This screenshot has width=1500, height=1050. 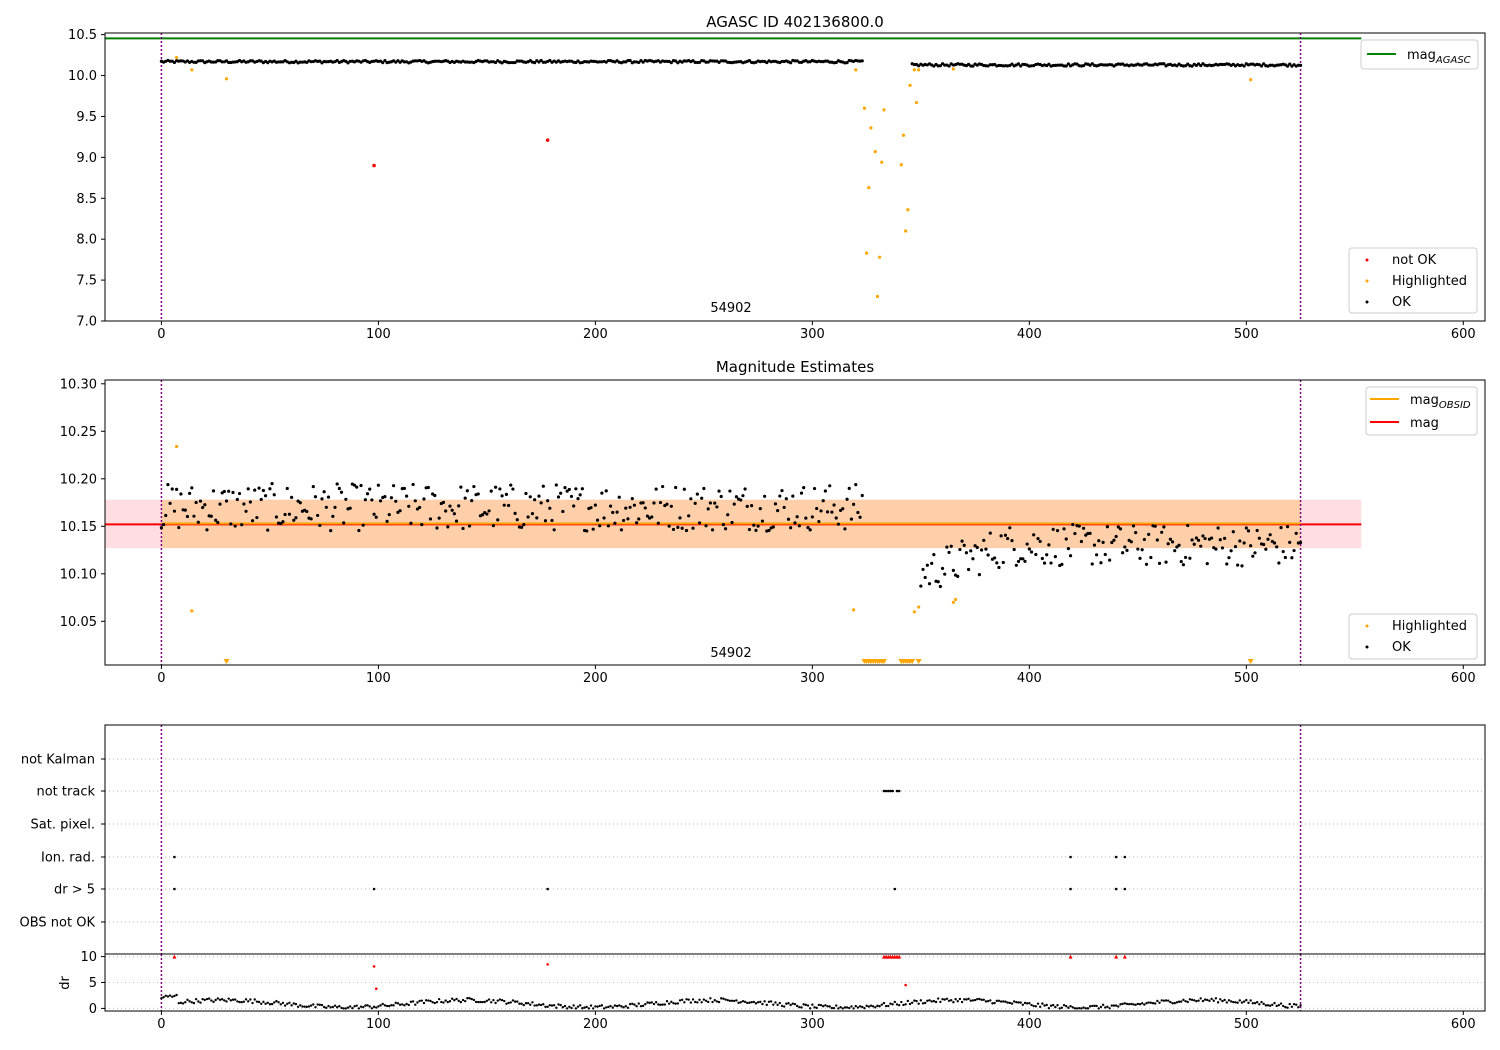 What do you see at coordinates (1429, 281) in the screenshot?
I see `legend-highlighted-label: Highlighted` at bounding box center [1429, 281].